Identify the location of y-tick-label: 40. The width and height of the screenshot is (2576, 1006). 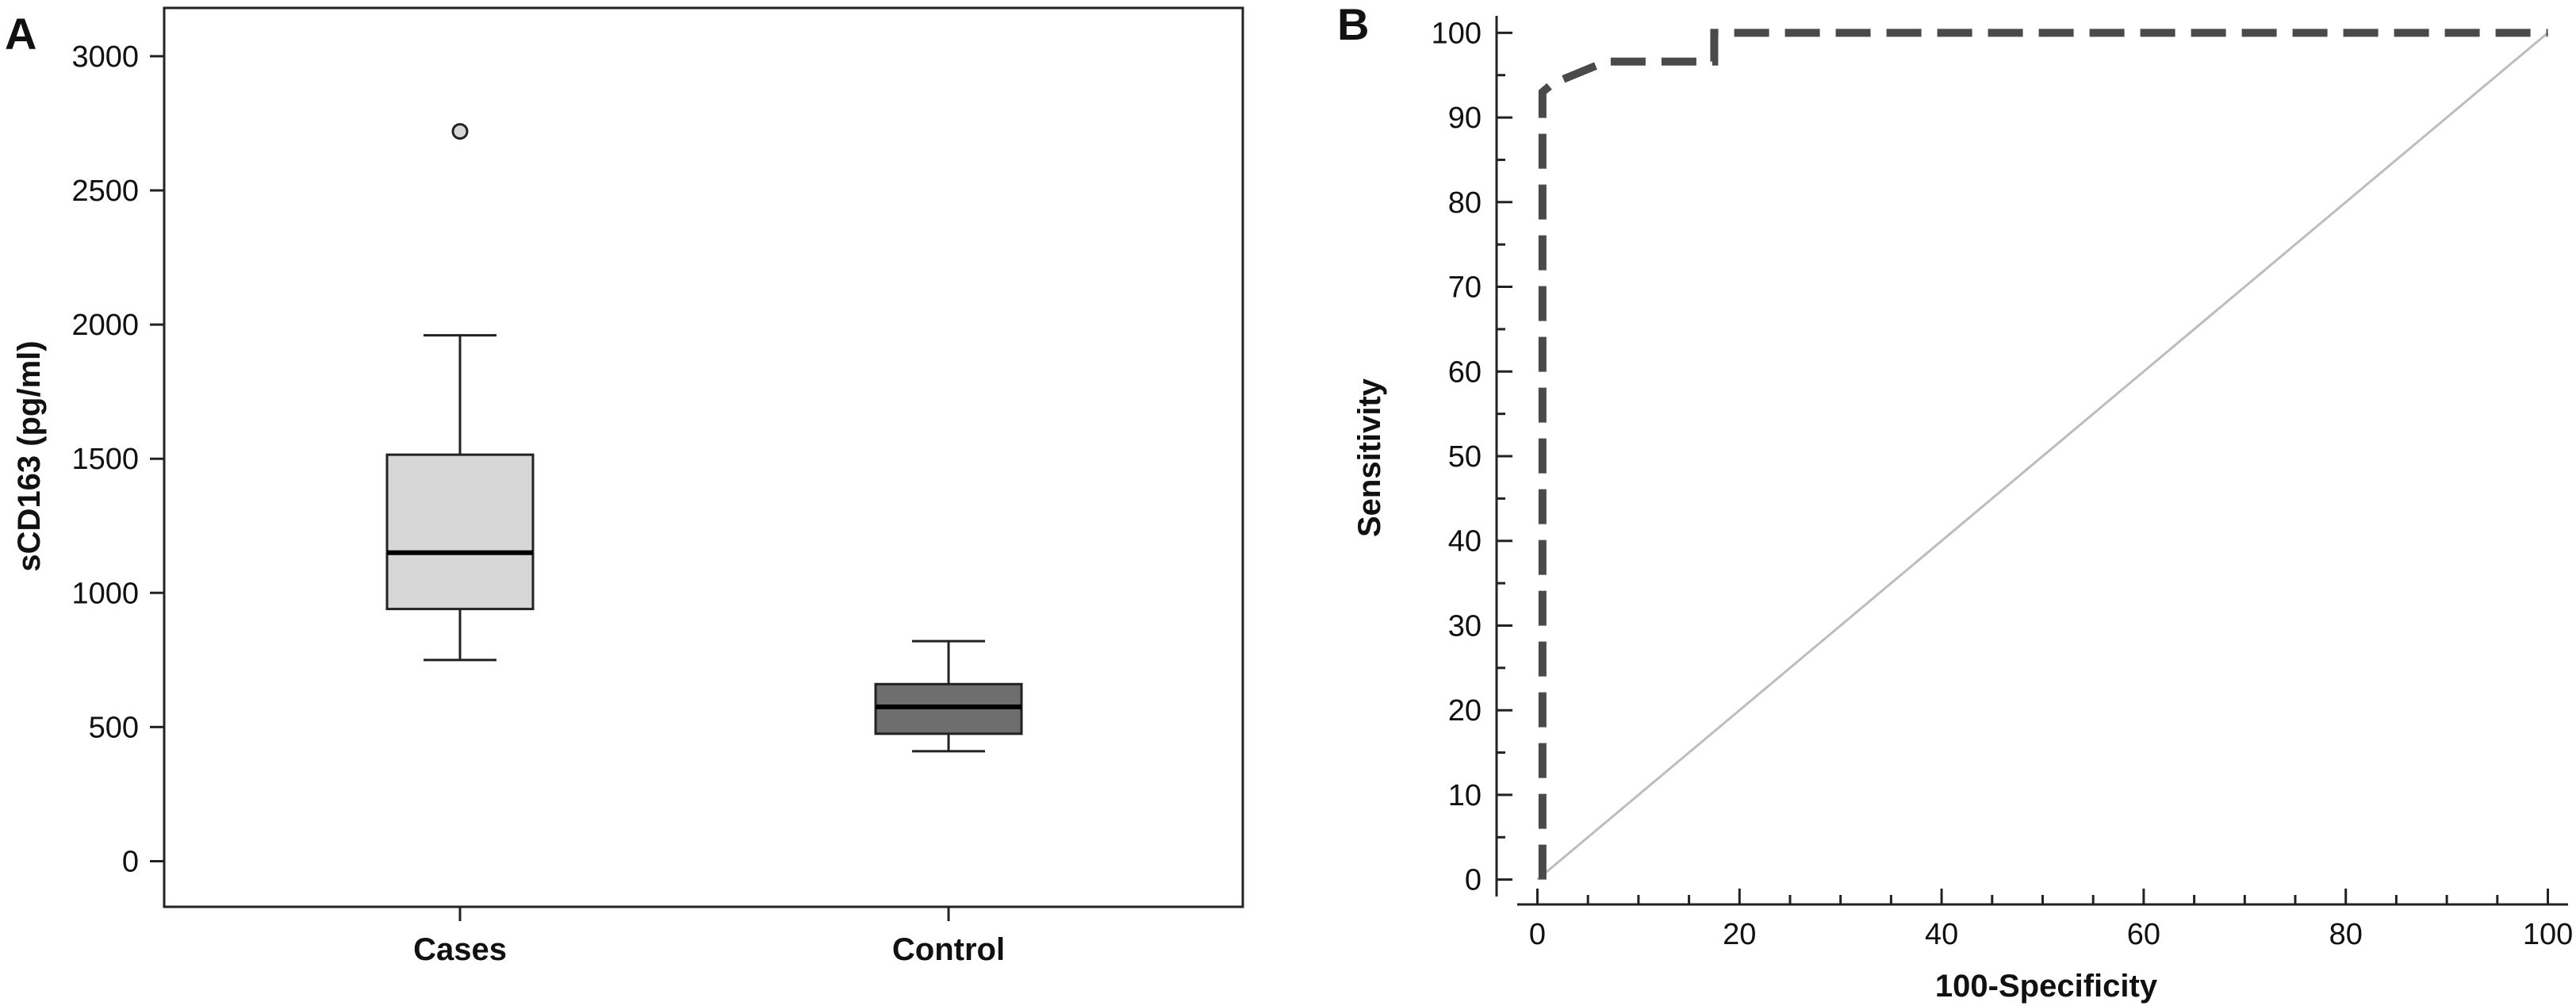
(1465, 542).